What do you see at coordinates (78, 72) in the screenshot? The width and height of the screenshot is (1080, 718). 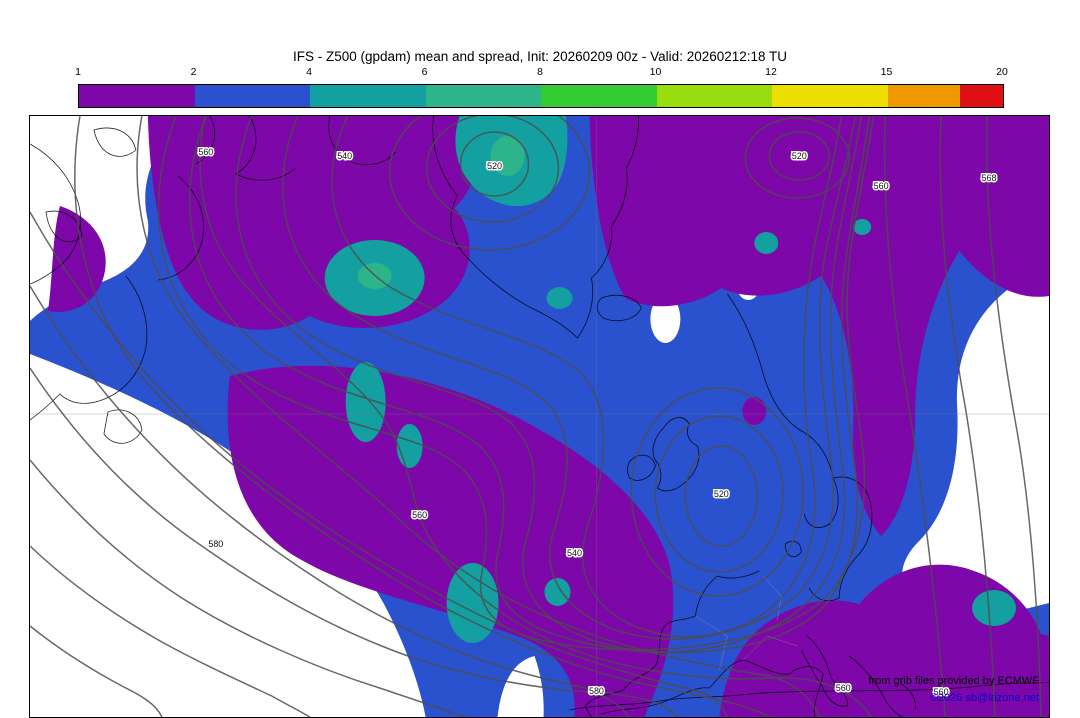 I see `colorbar-tick: 1` at bounding box center [78, 72].